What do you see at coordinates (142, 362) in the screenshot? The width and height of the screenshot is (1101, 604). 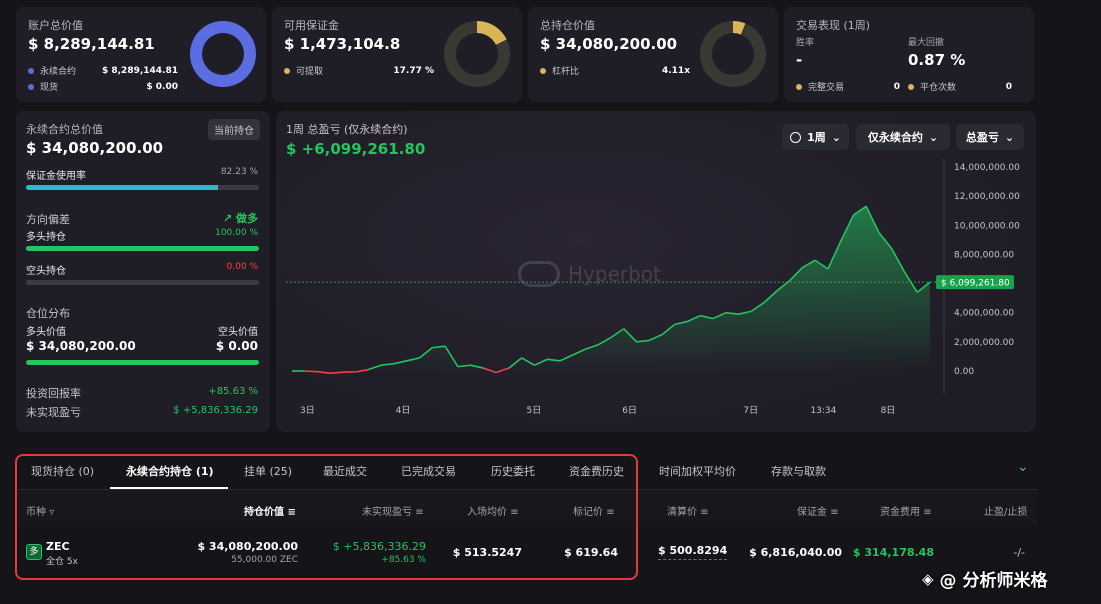 I see `distribution-bar` at bounding box center [142, 362].